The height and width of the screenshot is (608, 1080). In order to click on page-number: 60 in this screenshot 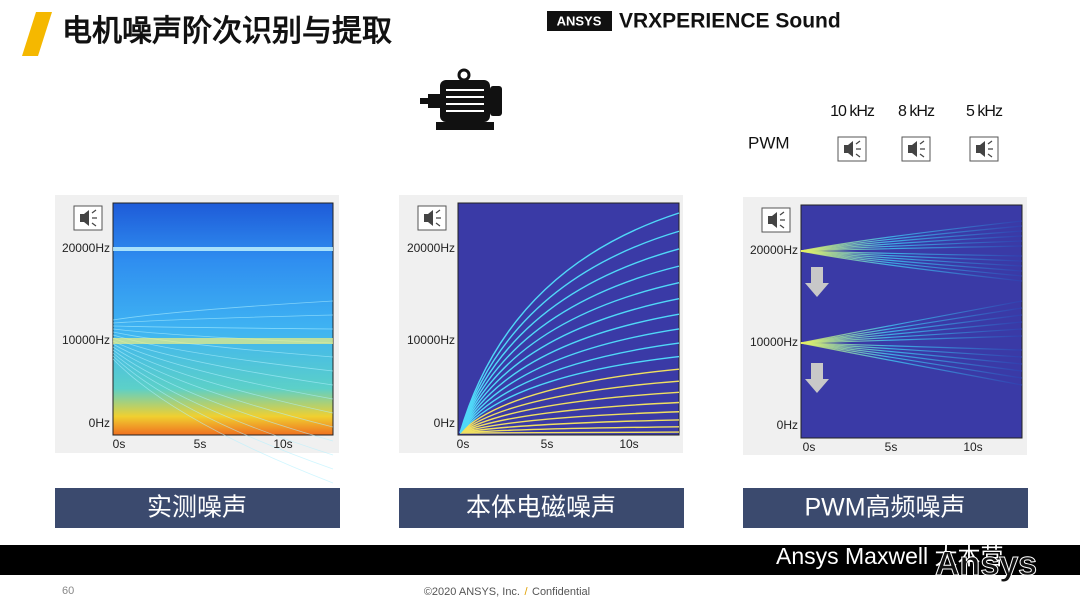, I will do `click(68, 591)`.